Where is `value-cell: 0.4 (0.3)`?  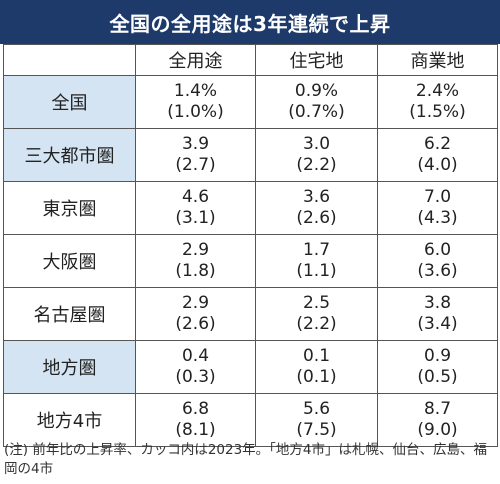 value-cell: 0.4 (0.3) is located at coordinates (195, 367).